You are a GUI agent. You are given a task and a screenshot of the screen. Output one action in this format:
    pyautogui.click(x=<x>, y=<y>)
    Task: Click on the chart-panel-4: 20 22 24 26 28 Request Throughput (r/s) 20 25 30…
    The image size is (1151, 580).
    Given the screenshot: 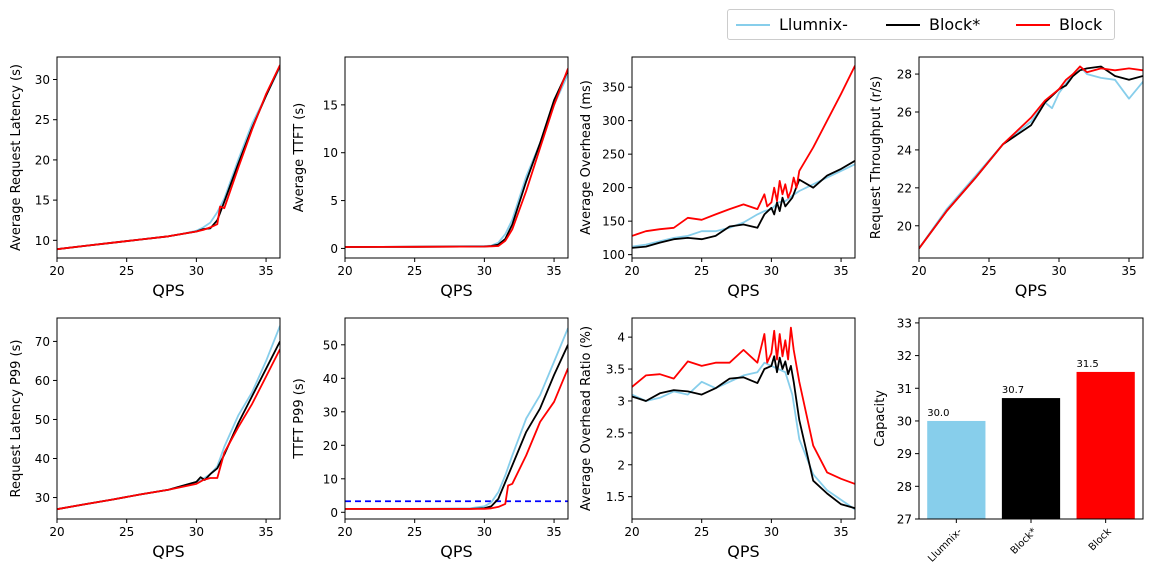 What is the action you would take?
    pyautogui.click(x=1006, y=178)
    